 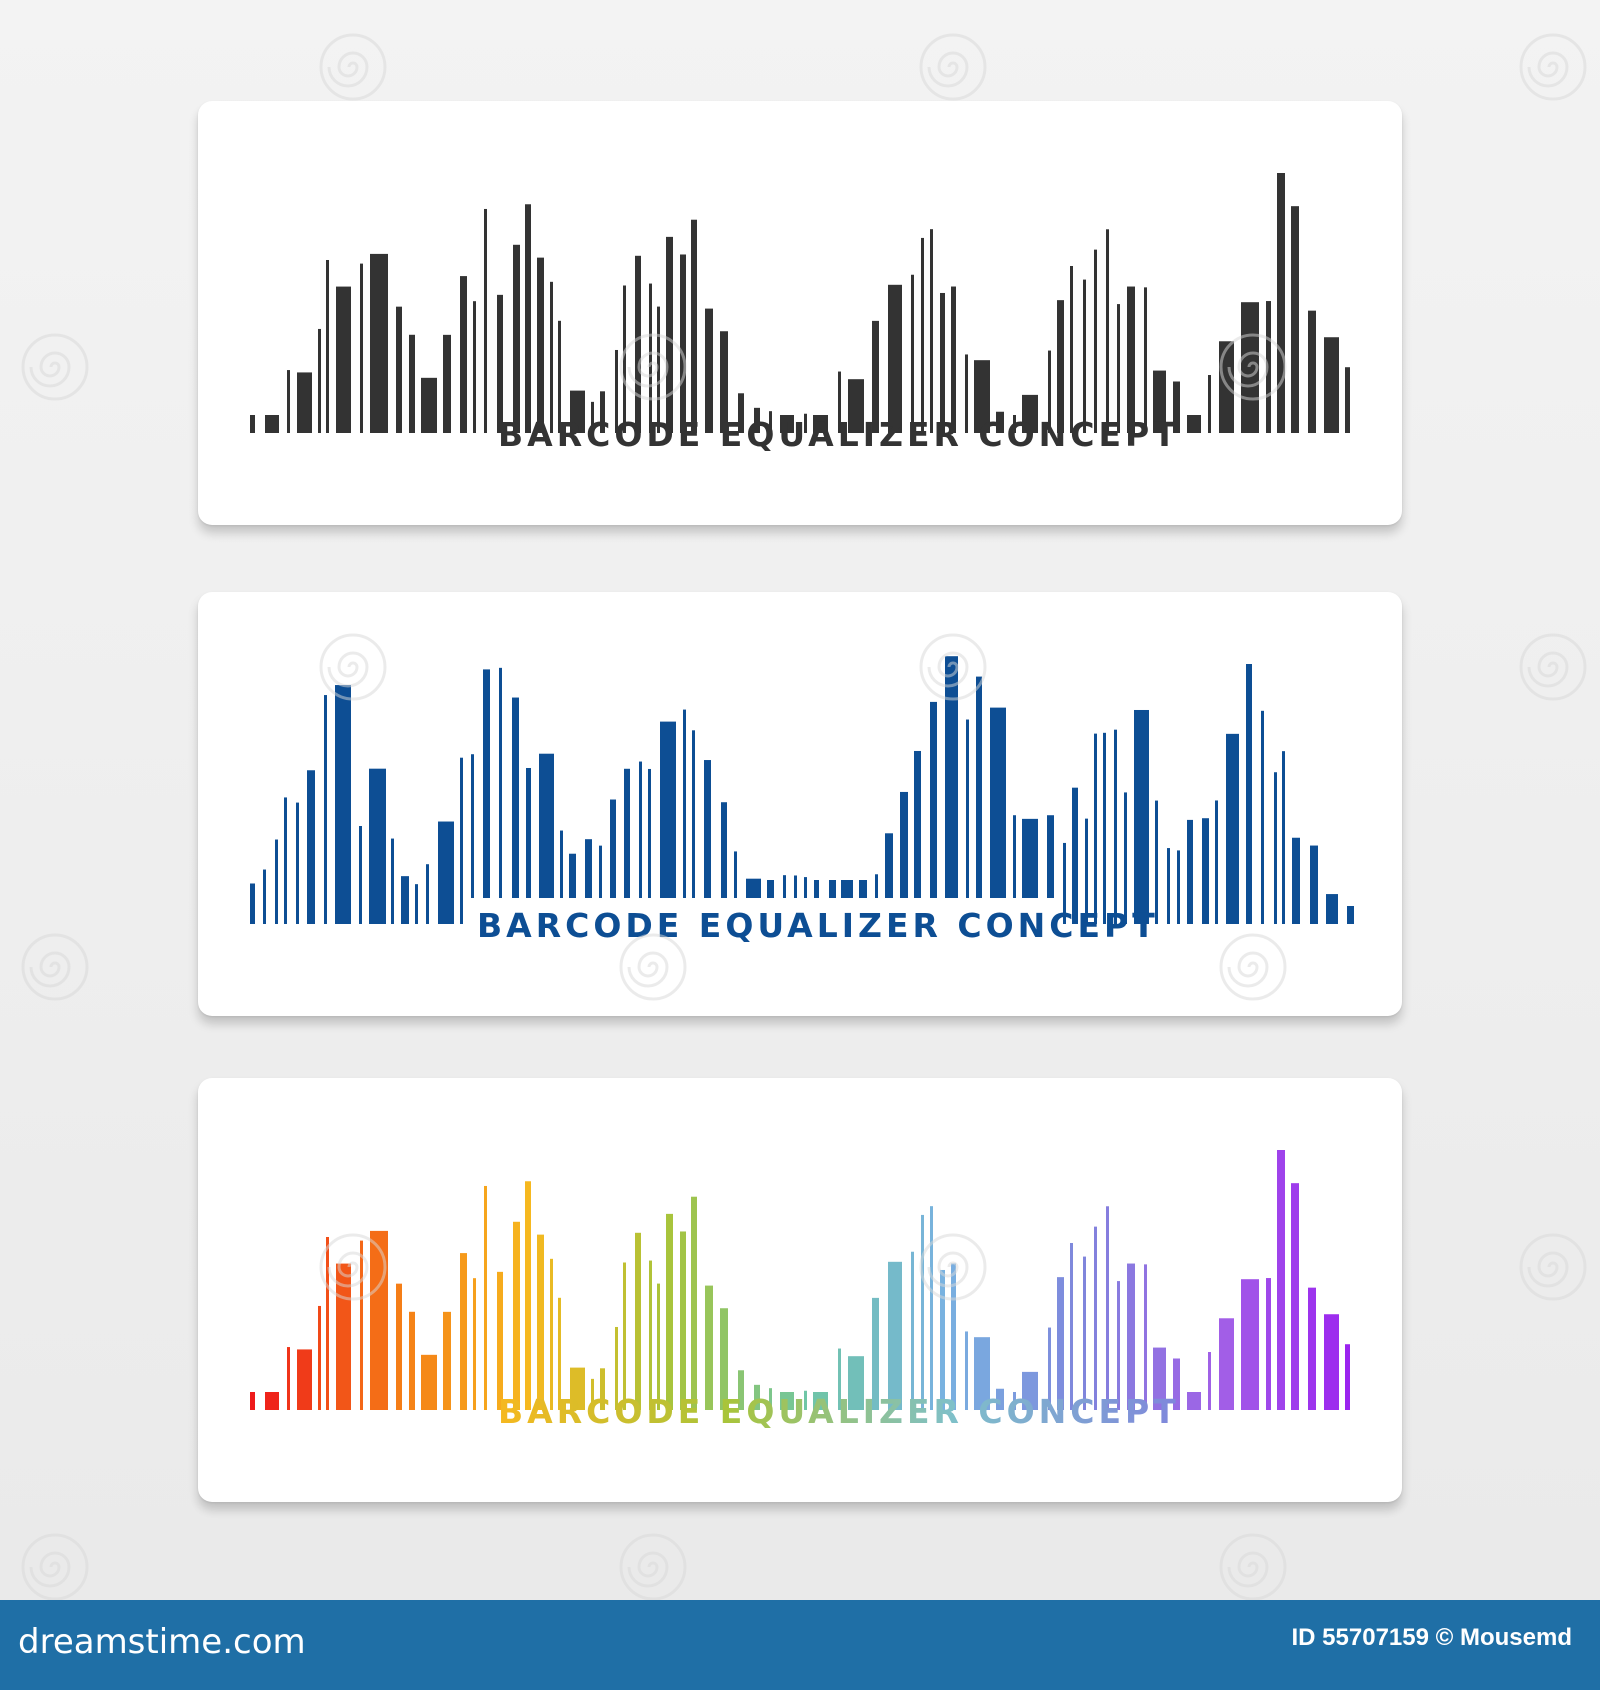 What do you see at coordinates (800, 313) in the screenshot?
I see `black-barcode-equalizer: BARCODE EQUALIZER CONCEPT` at bounding box center [800, 313].